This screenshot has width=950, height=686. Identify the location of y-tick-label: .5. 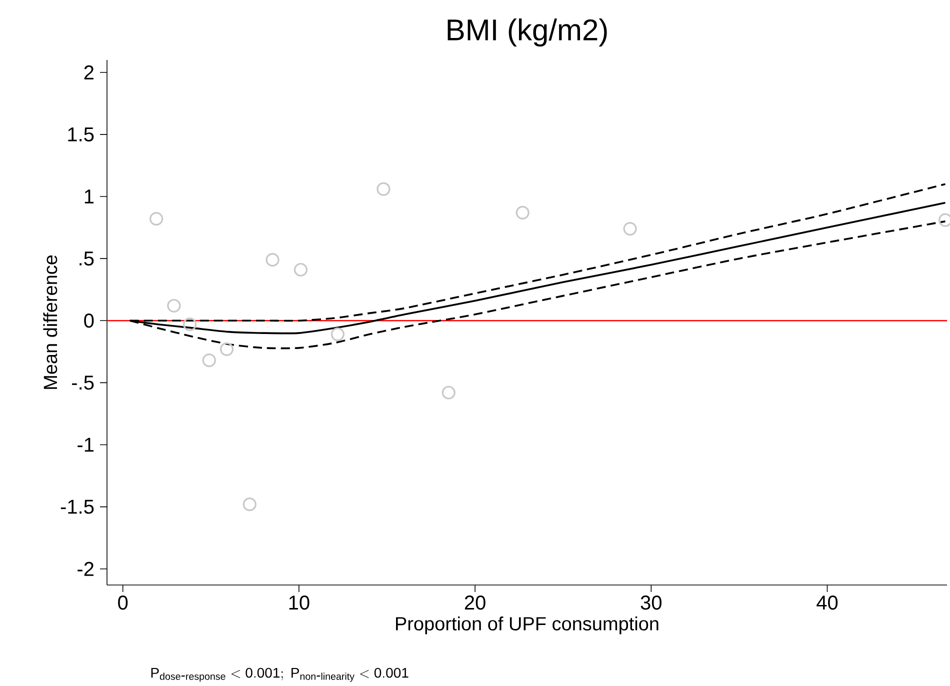
(87, 259).